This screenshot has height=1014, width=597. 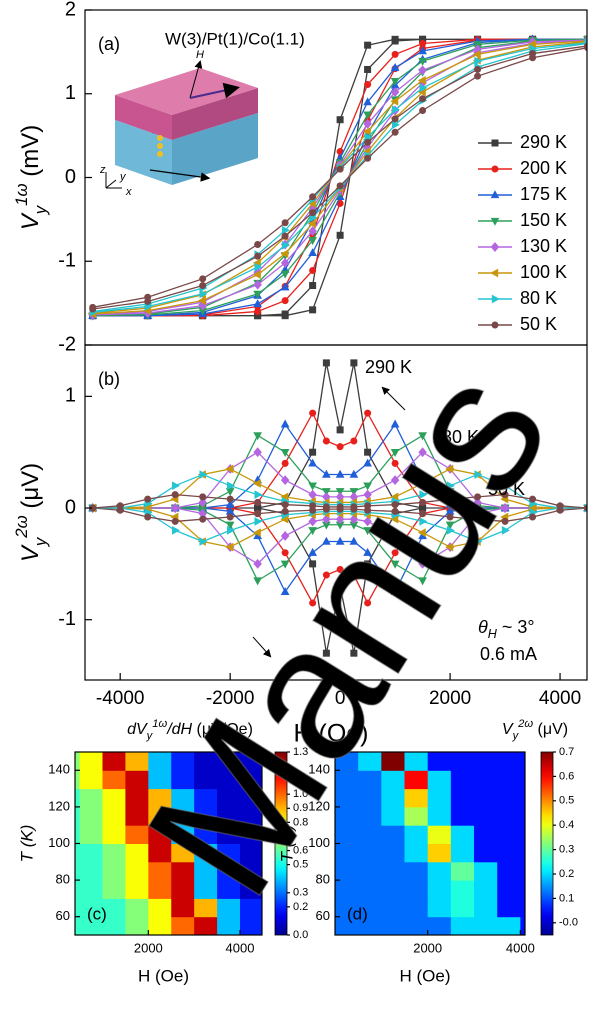 What do you see at coordinates (286, 844) in the screenshot?
I see `y-axis-label: T (K)` at bounding box center [286, 844].